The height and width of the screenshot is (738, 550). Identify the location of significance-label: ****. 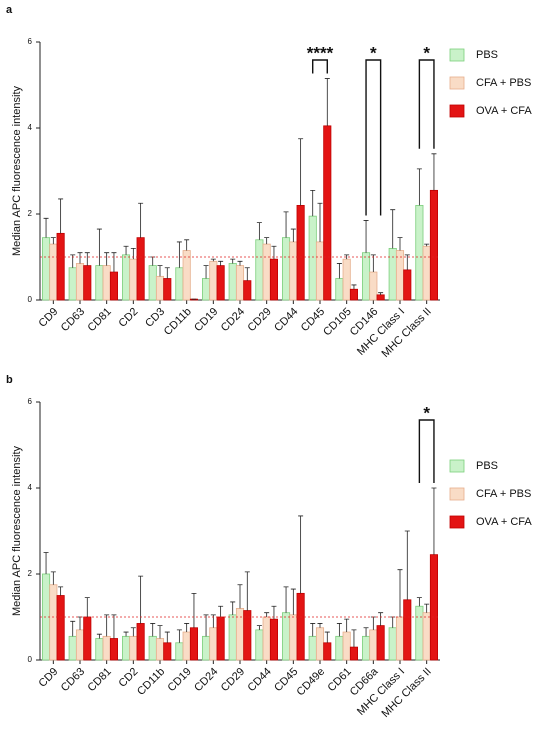
(320, 52).